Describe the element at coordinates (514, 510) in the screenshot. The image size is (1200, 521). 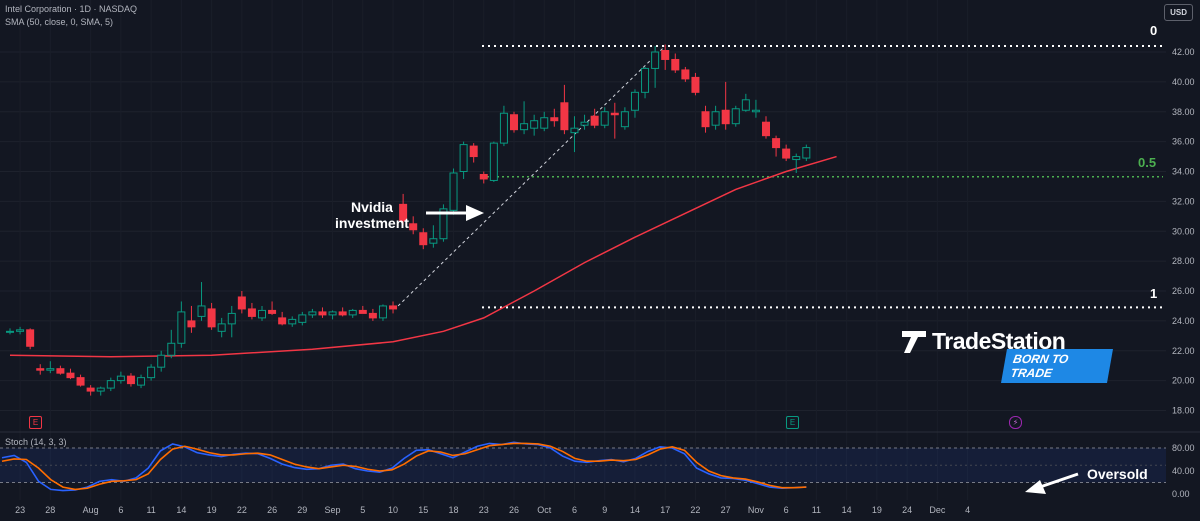
I see `time-tick-label: 26` at that location.